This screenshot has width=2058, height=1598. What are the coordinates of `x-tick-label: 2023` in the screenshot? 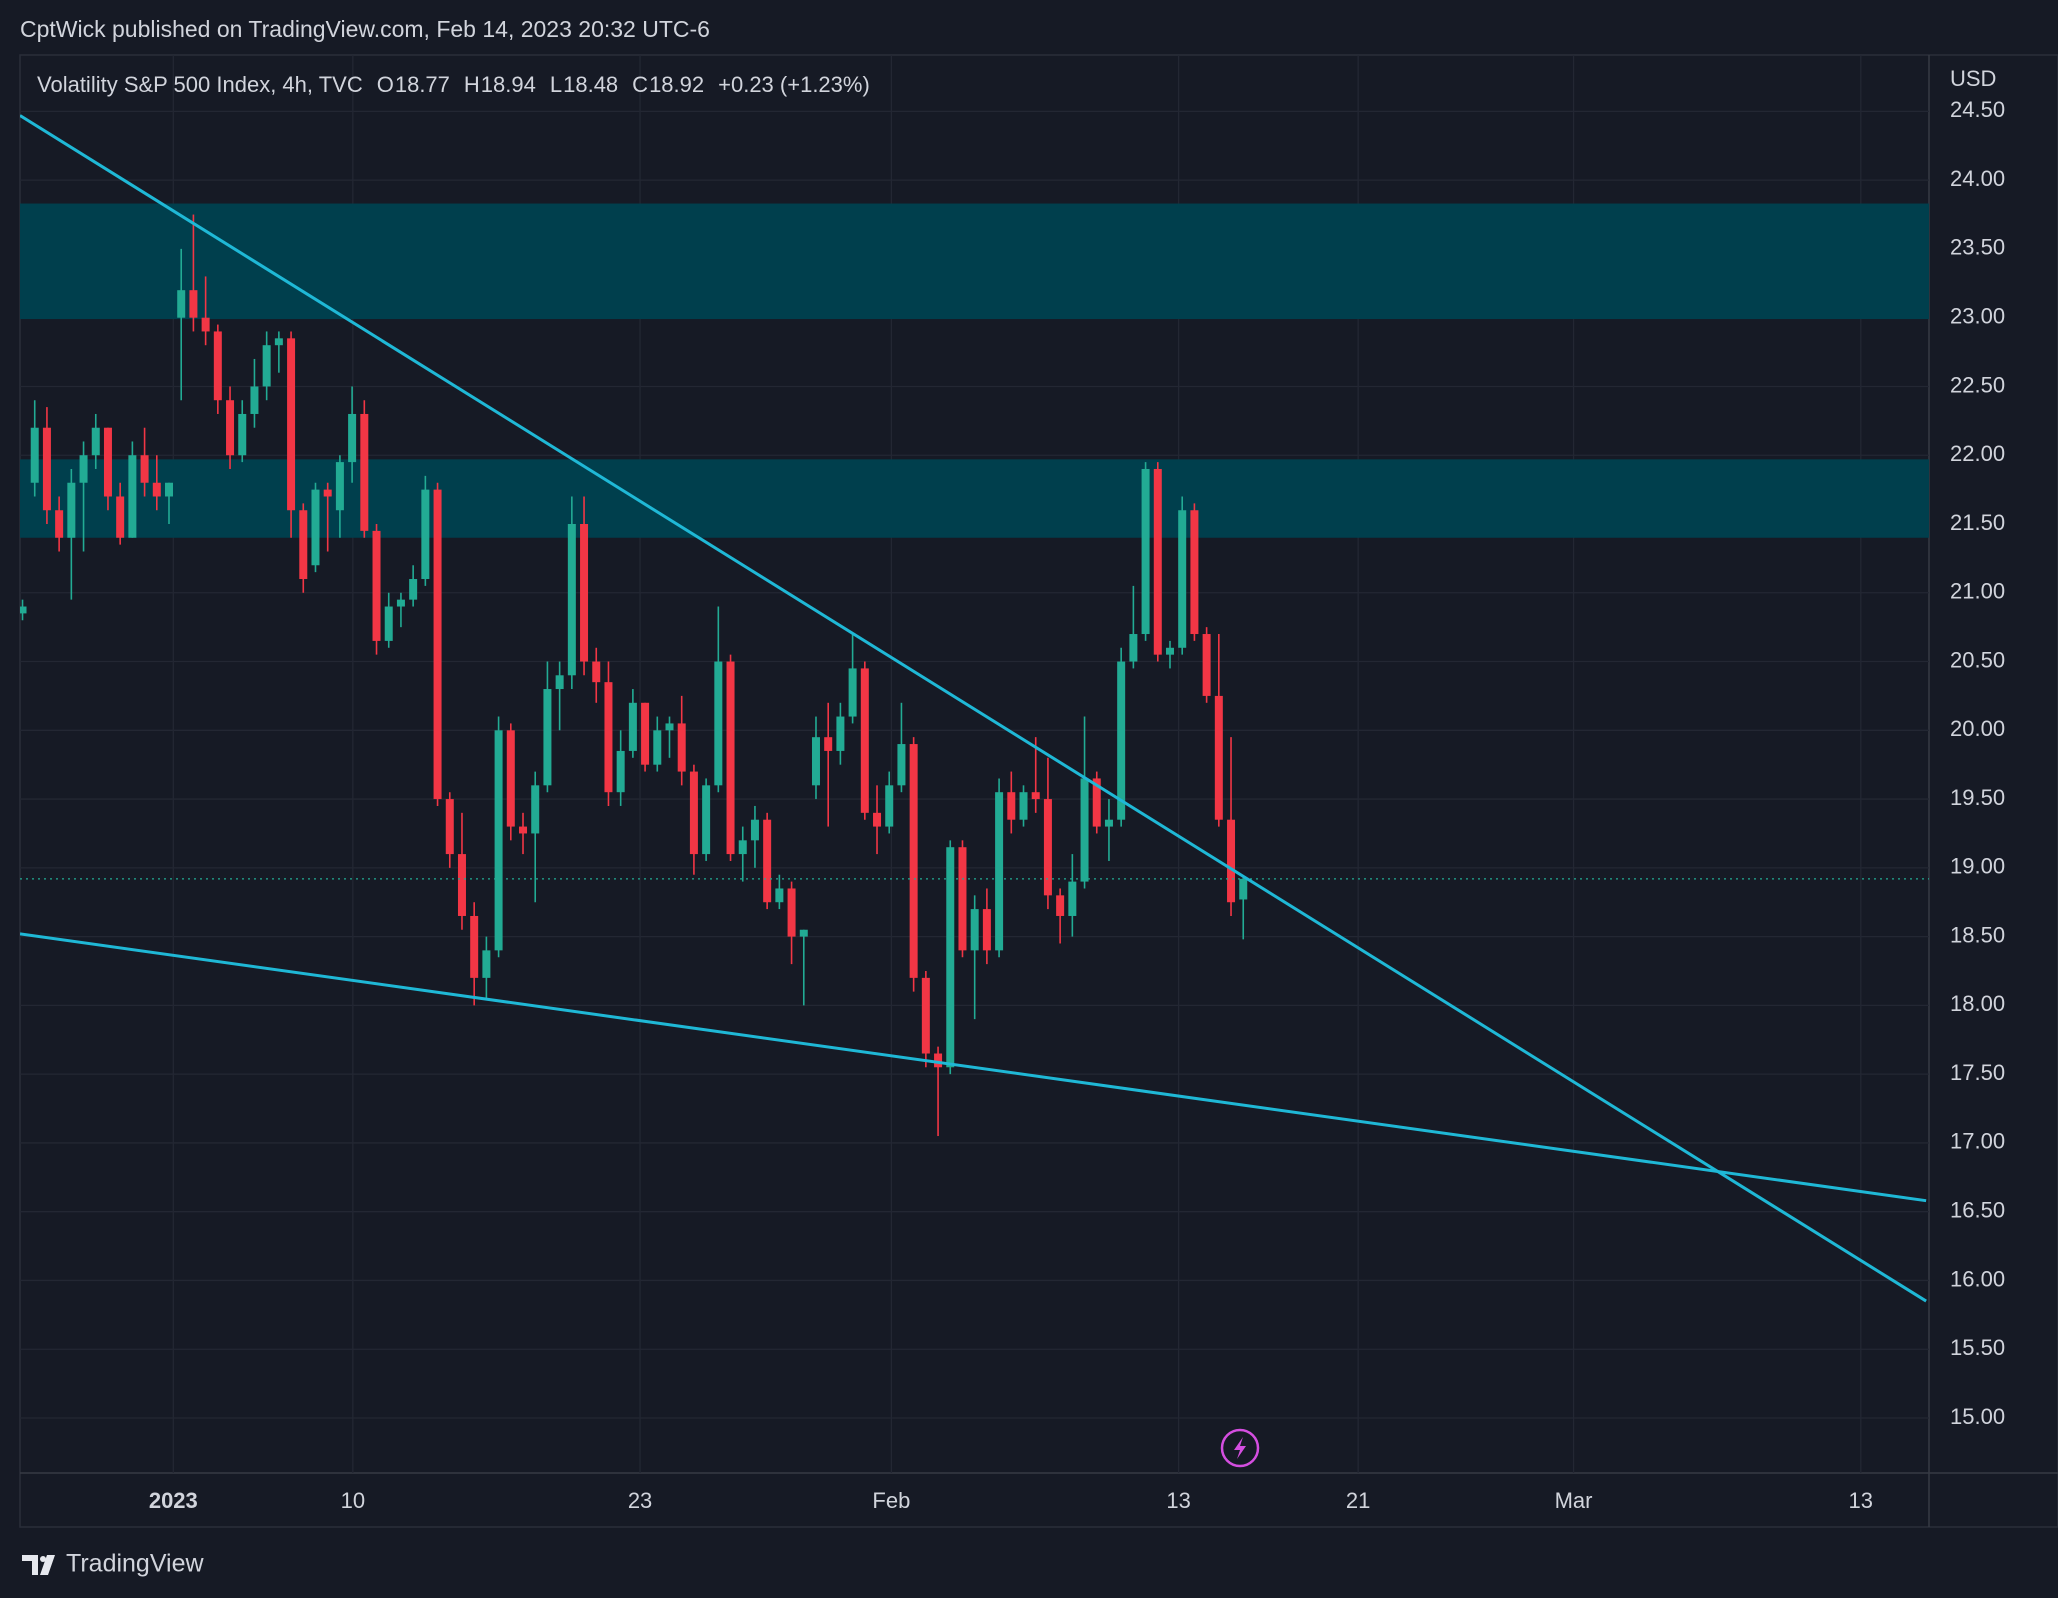 It's located at (173, 1500).